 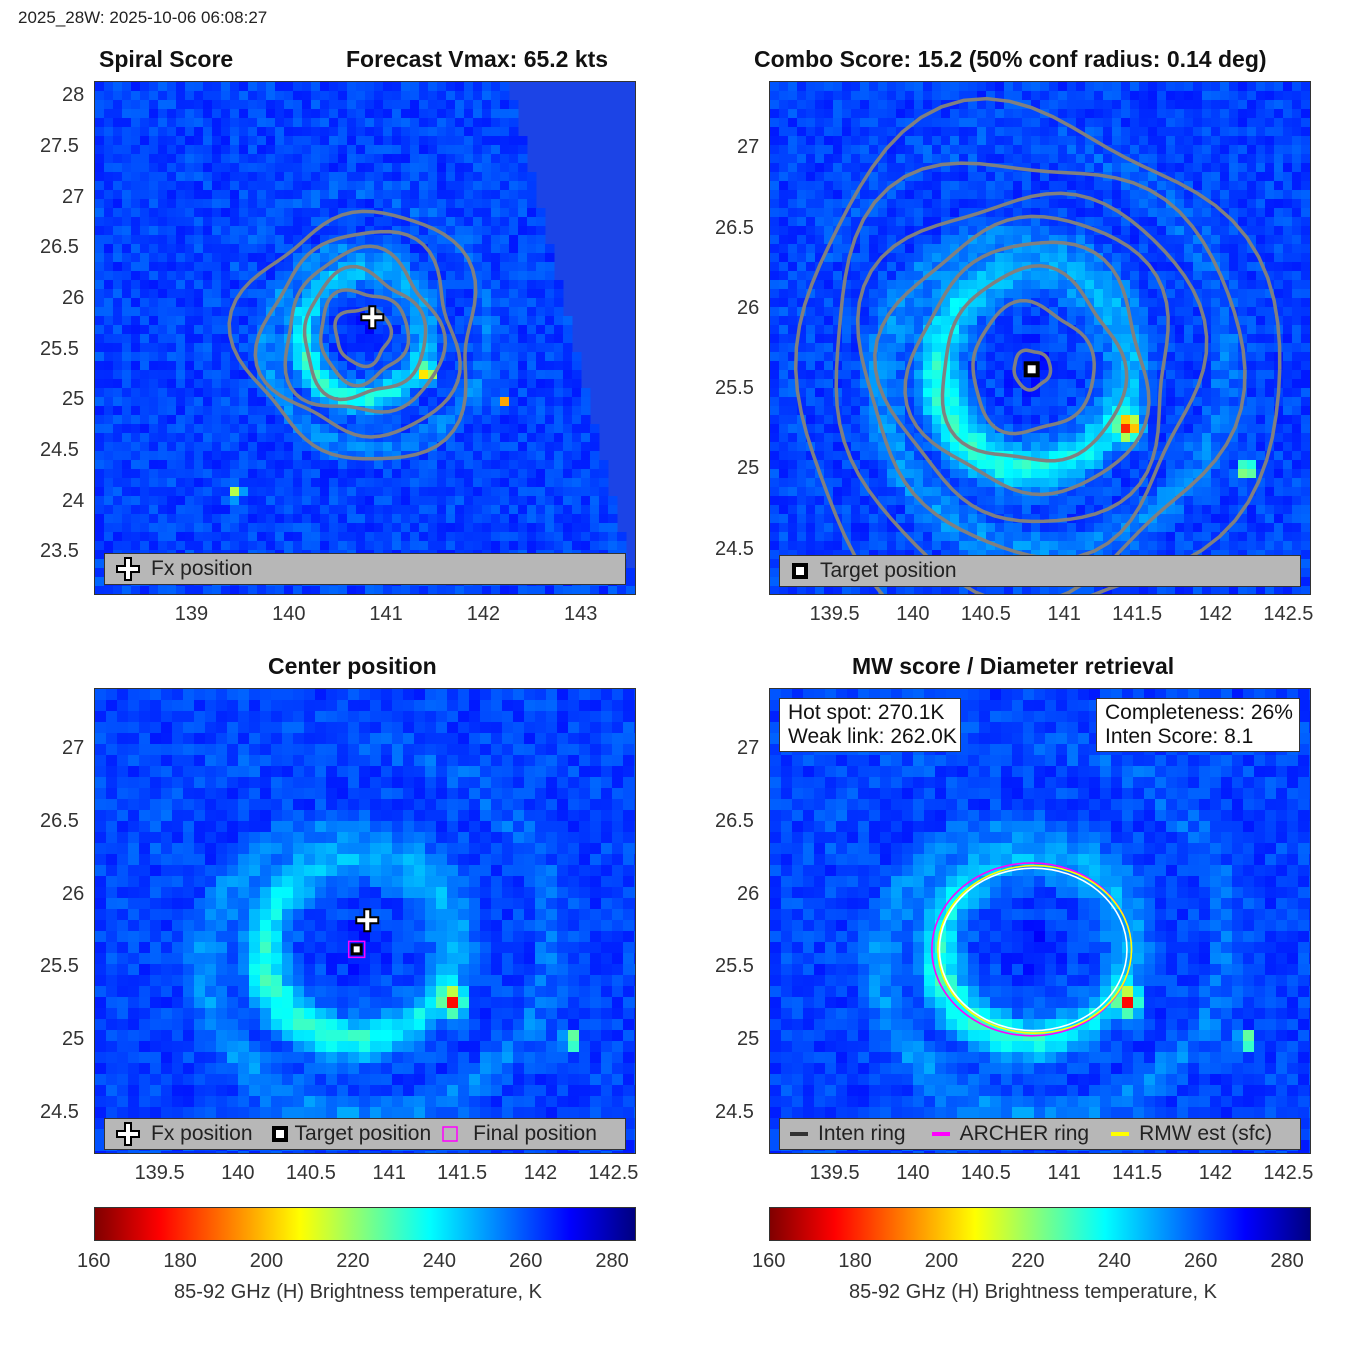 I want to click on contour-line, so click(x=363, y=337).